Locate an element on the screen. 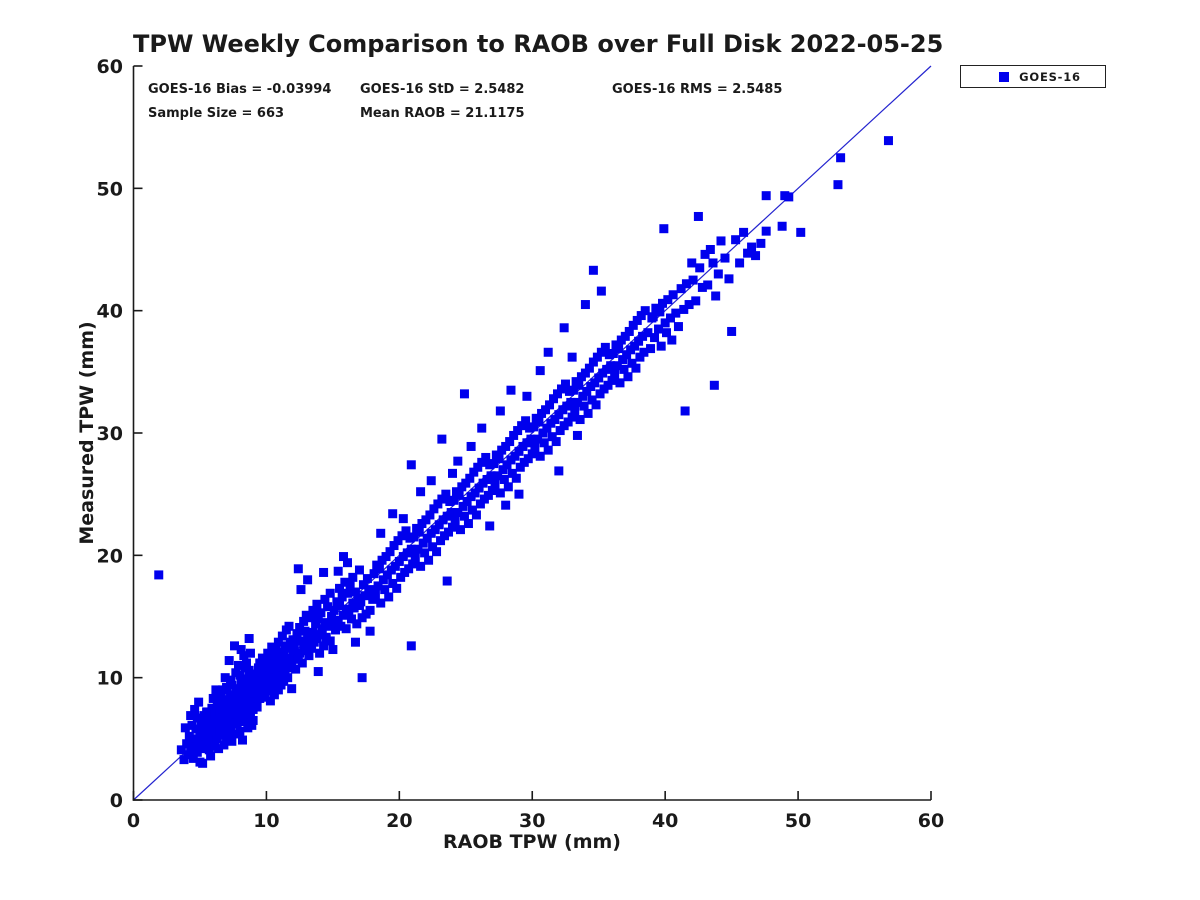  legend-box: GOES-16 is located at coordinates (1033, 76).